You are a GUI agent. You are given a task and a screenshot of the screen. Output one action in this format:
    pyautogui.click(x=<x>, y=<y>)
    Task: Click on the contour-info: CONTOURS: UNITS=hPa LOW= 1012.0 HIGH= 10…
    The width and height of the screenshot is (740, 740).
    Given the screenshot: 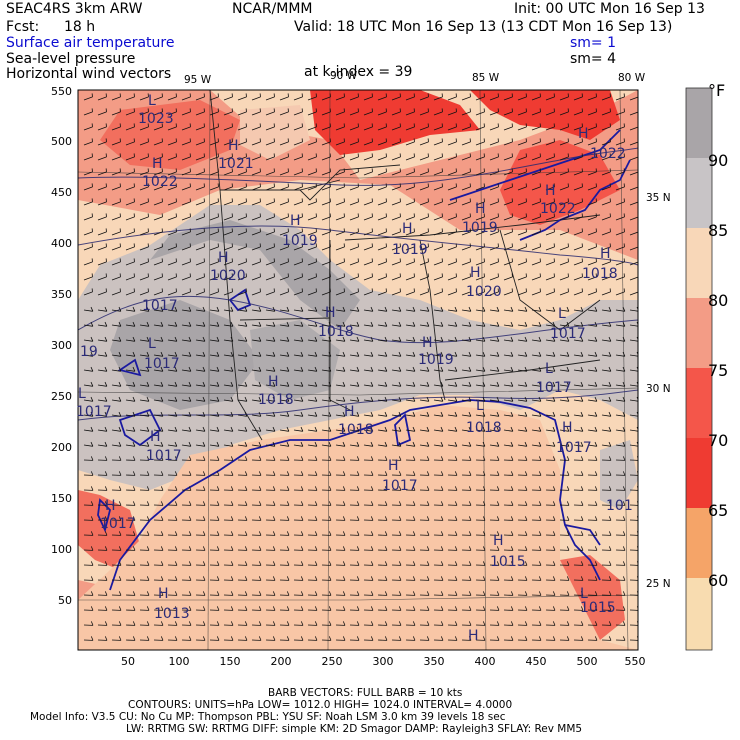 What is the action you would take?
    pyautogui.click(x=320, y=705)
    